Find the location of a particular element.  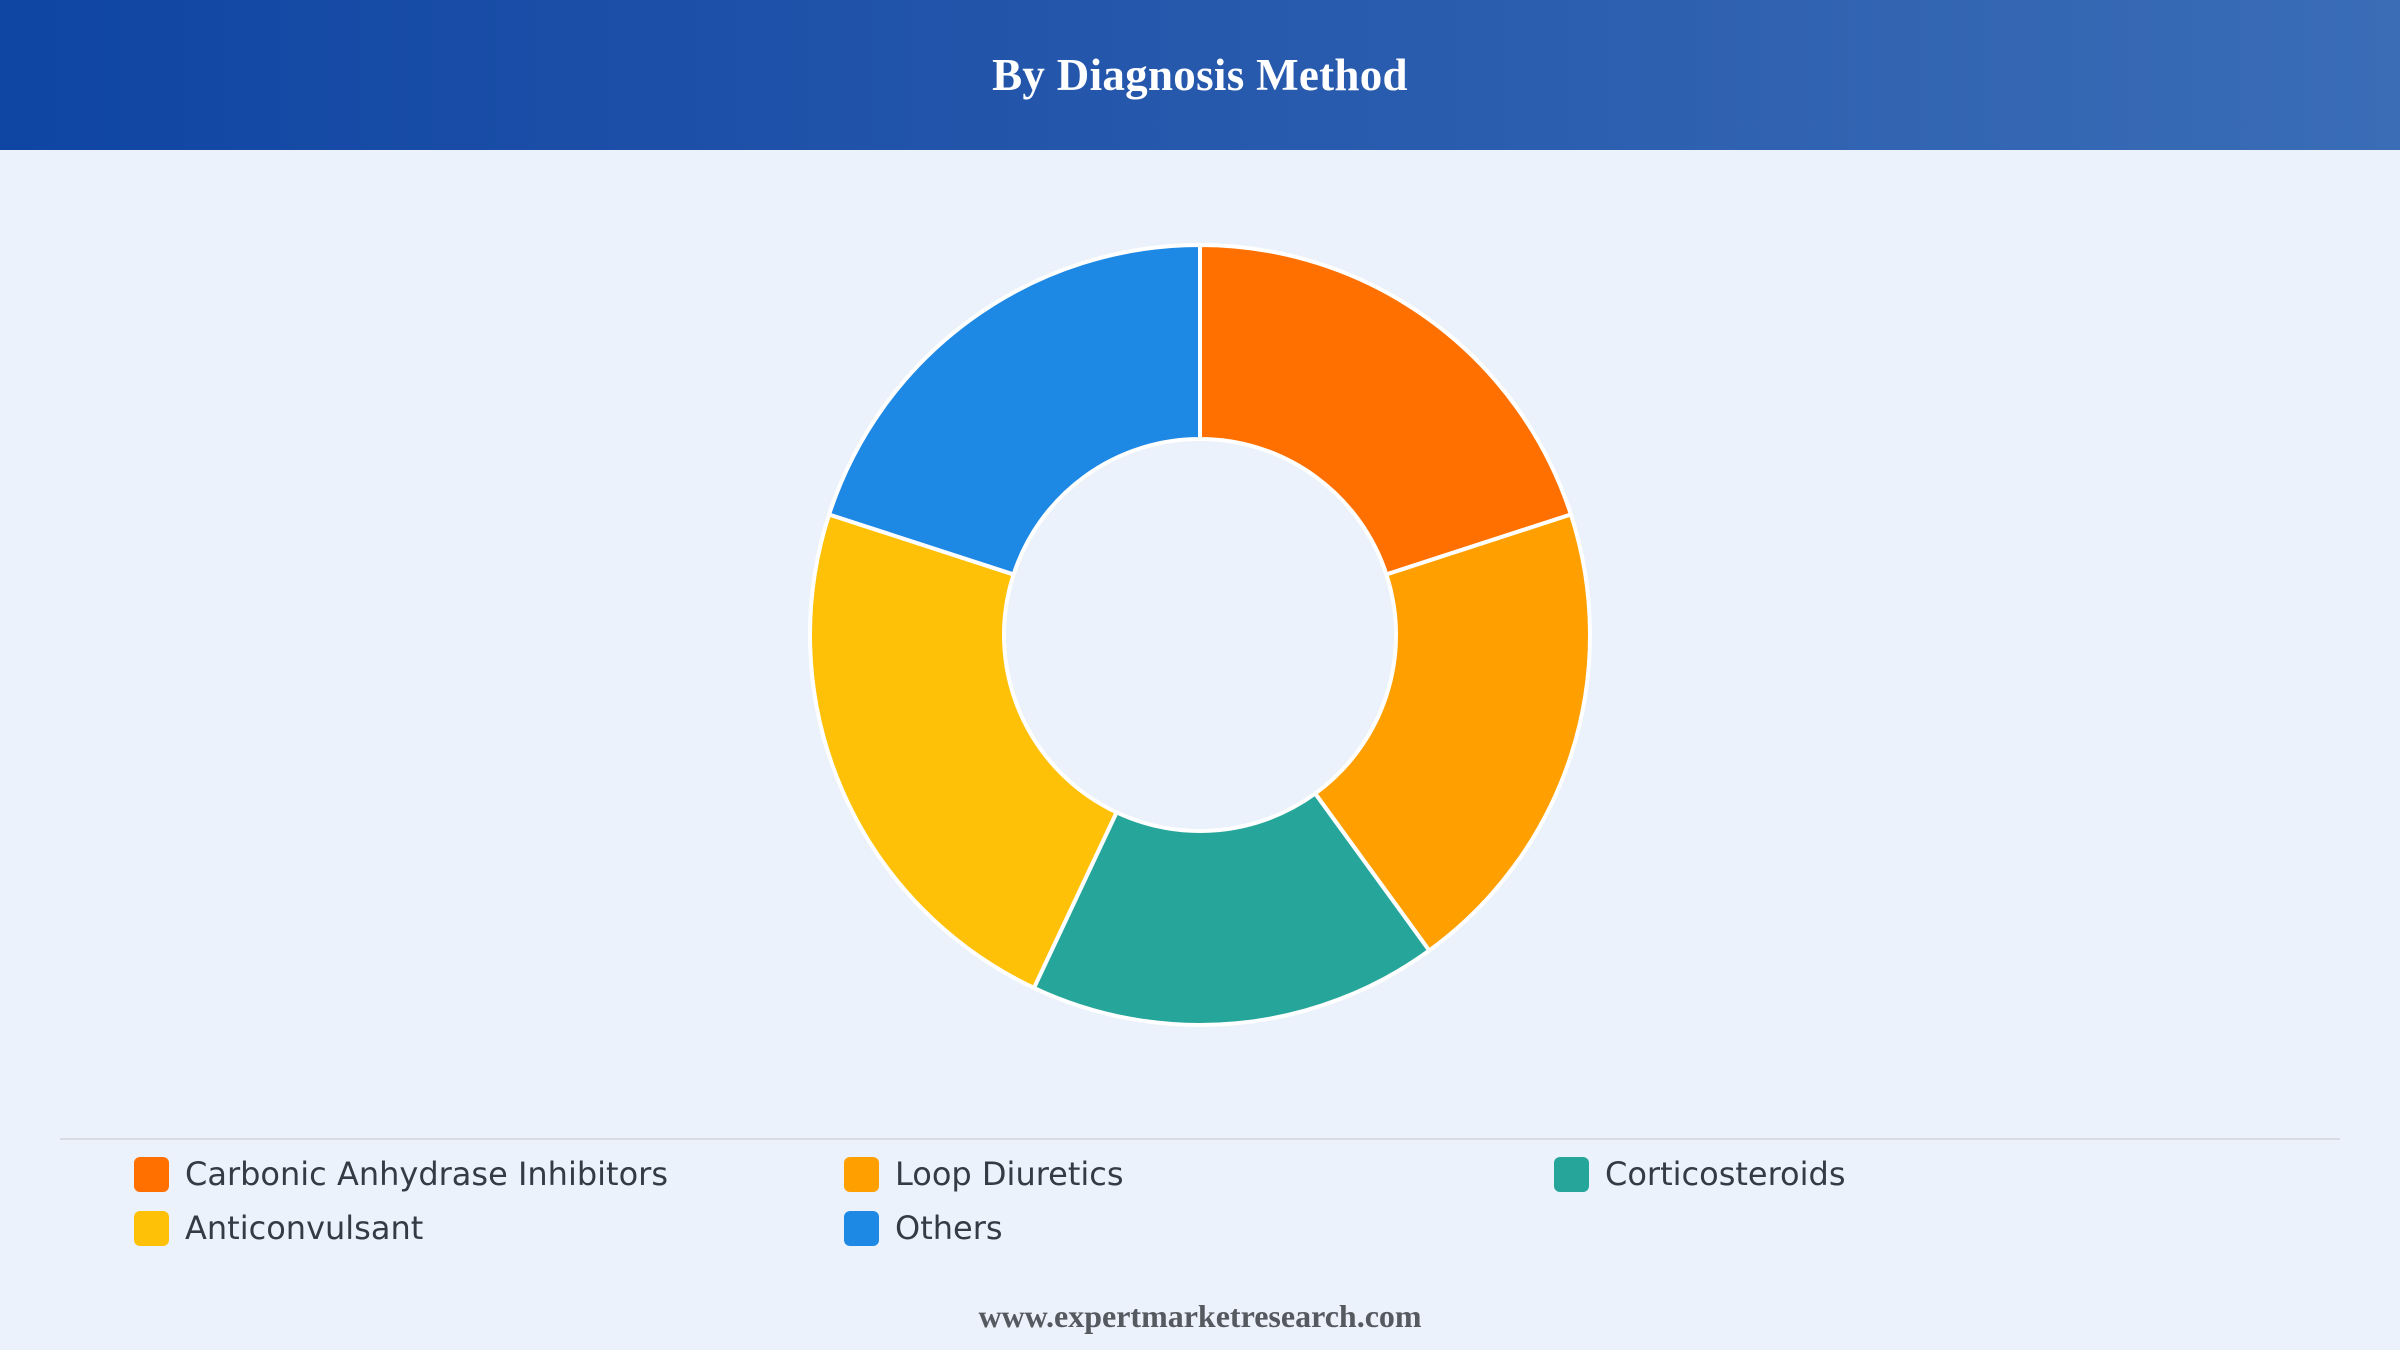

donut-slice-loop-diuretics is located at coordinates (1452, 732).